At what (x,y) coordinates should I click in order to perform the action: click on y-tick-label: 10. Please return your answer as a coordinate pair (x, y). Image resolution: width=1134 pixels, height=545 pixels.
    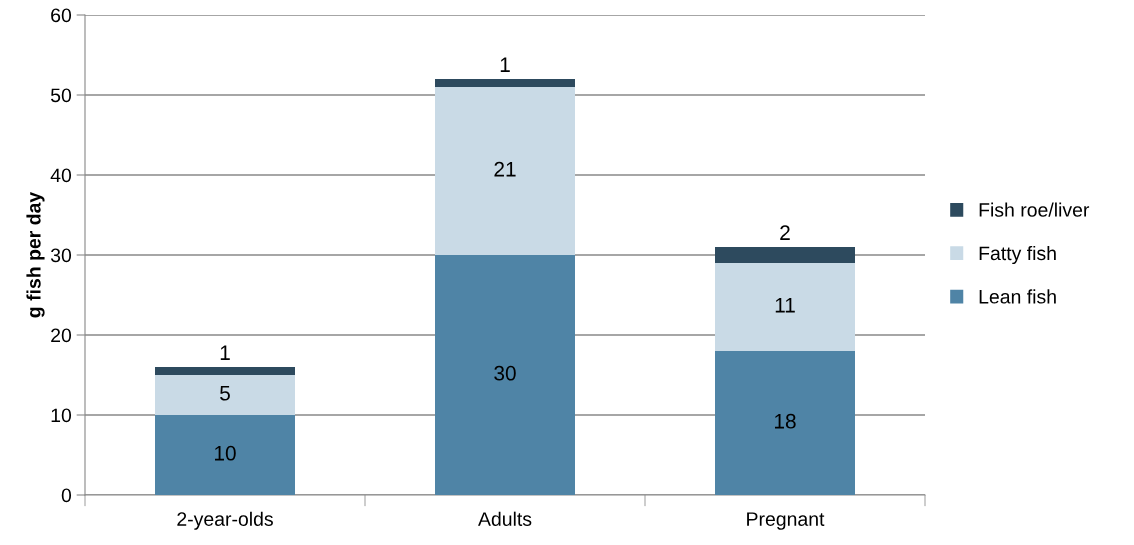
    Looking at the image, I should click on (61, 415).